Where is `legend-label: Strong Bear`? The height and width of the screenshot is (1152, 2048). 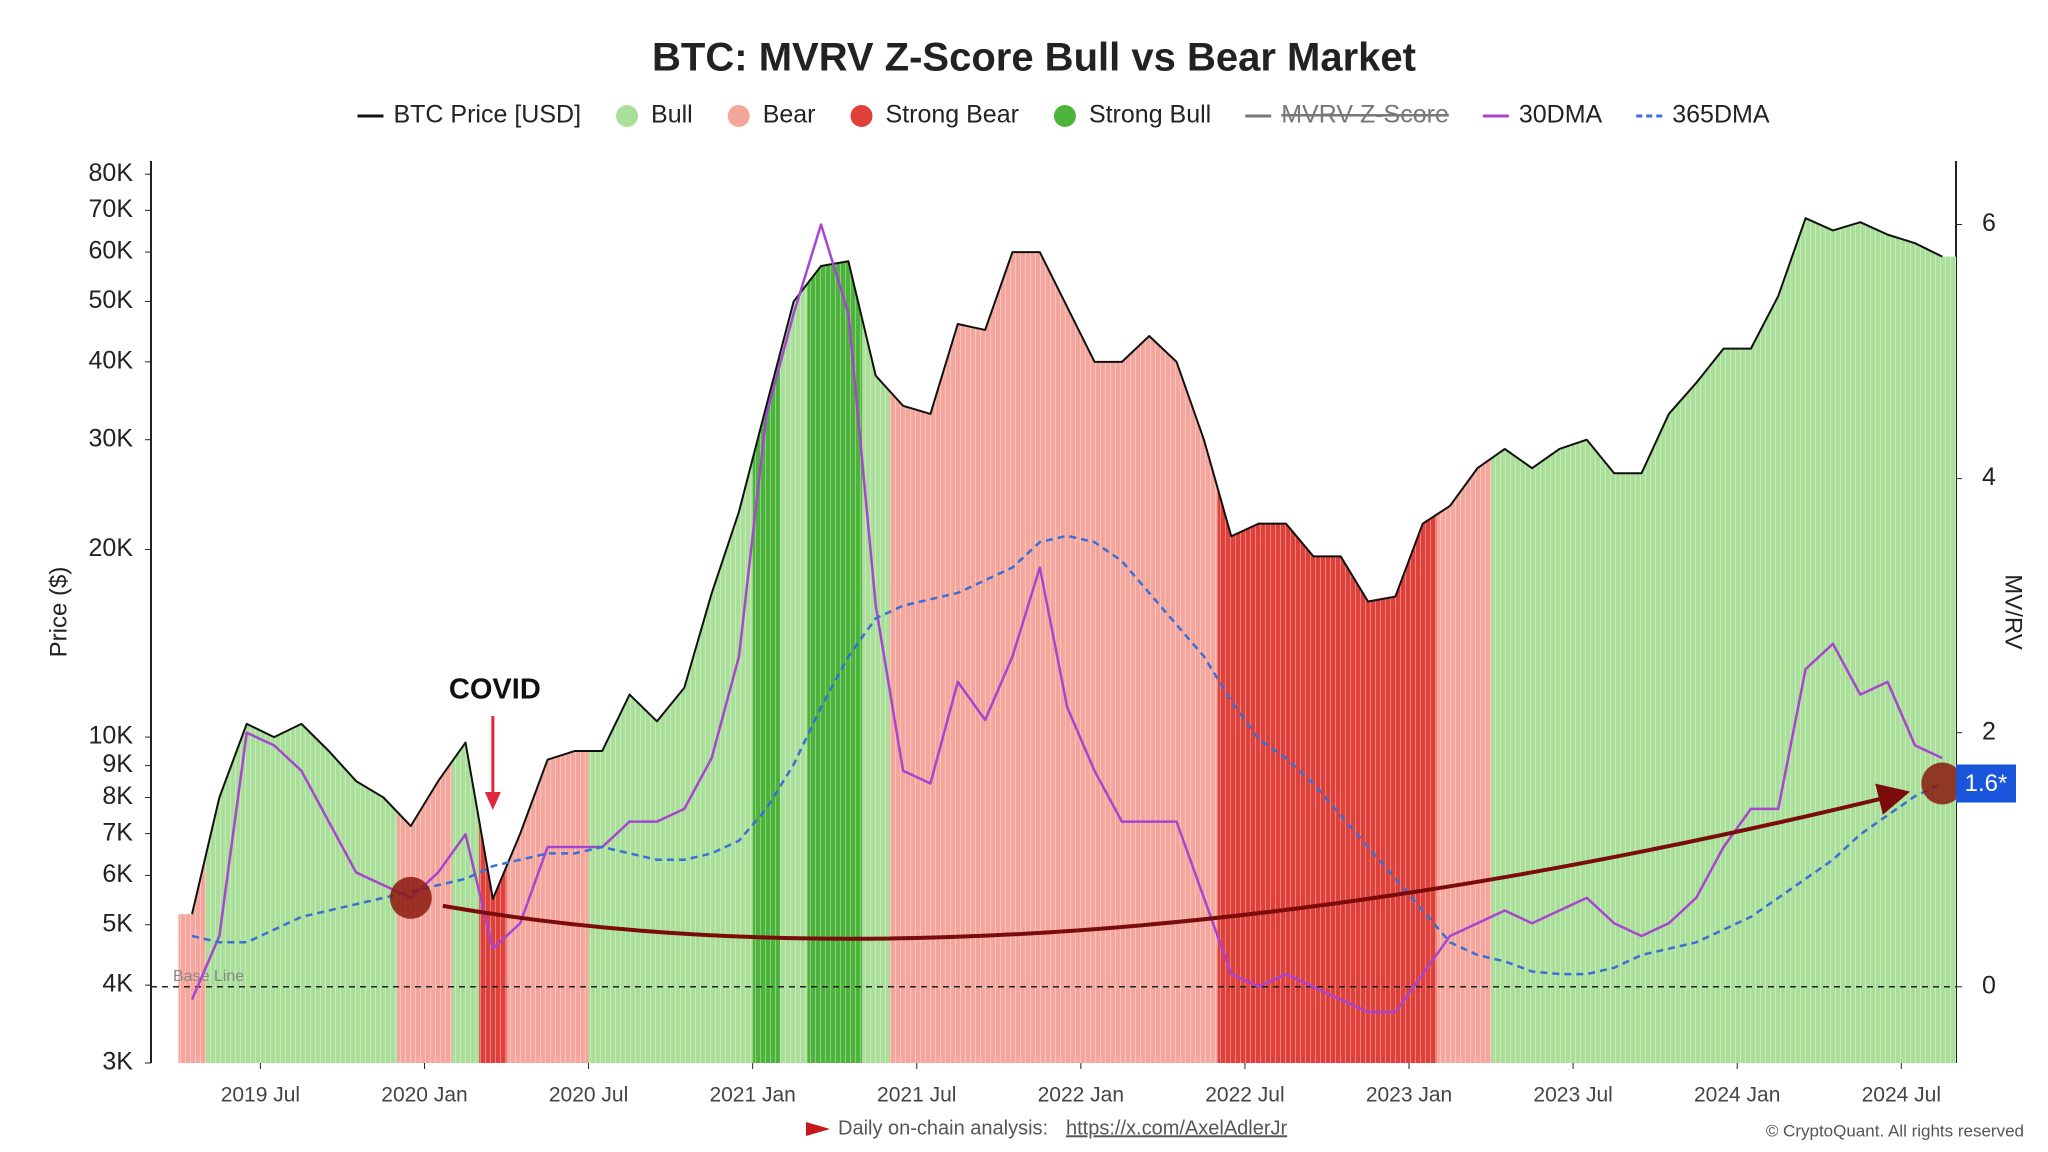
legend-label: Strong Bear is located at coordinates (952, 115).